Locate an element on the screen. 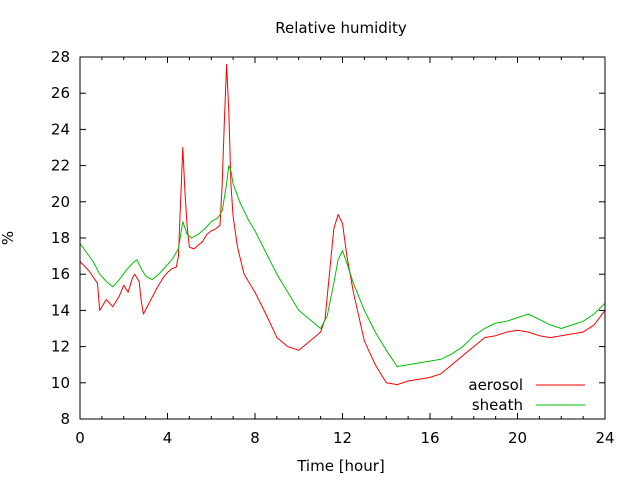 The image size is (640, 480). x-axis-label: Time [hour] is located at coordinates (340, 466).